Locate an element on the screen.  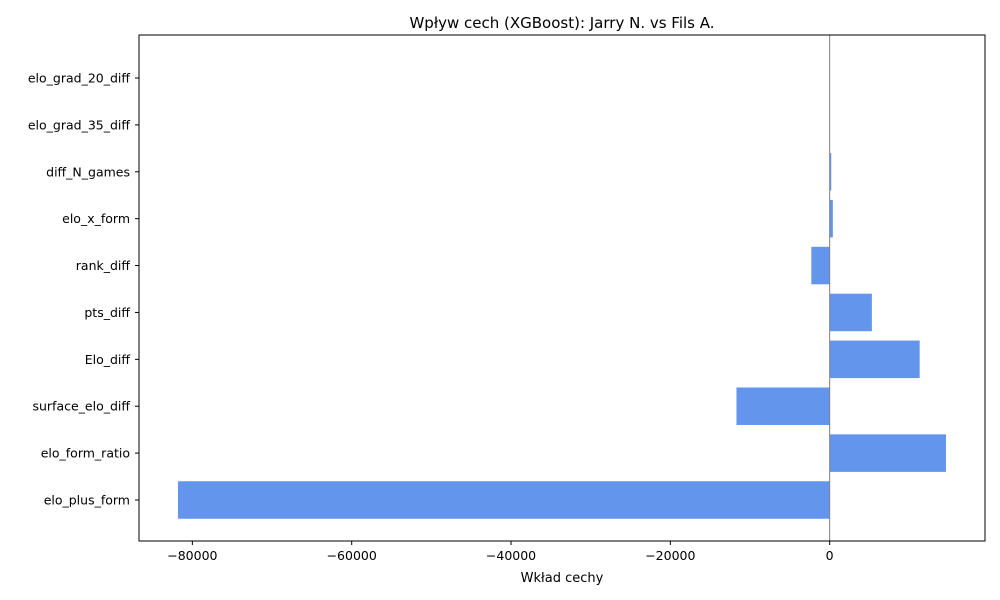
bar-elo_form_ratio is located at coordinates (887, 453).